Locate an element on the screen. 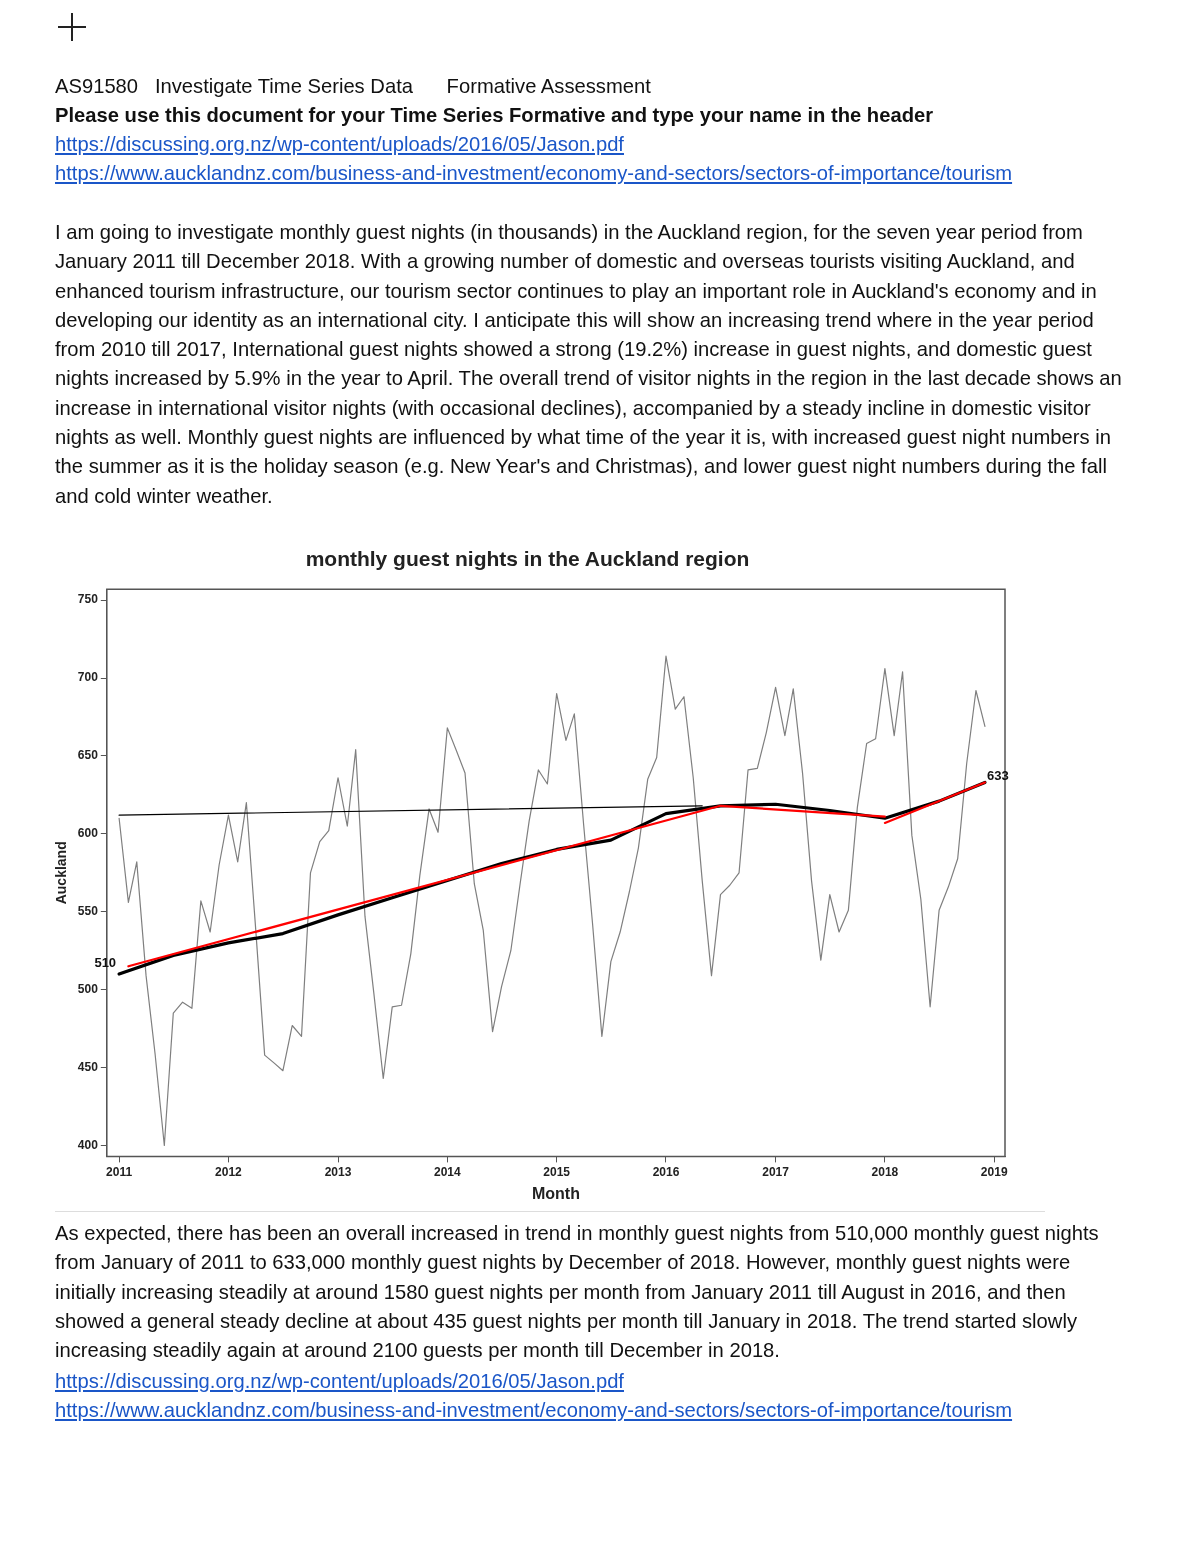  x-tick-label: 2019 is located at coordinates (994, 1171).